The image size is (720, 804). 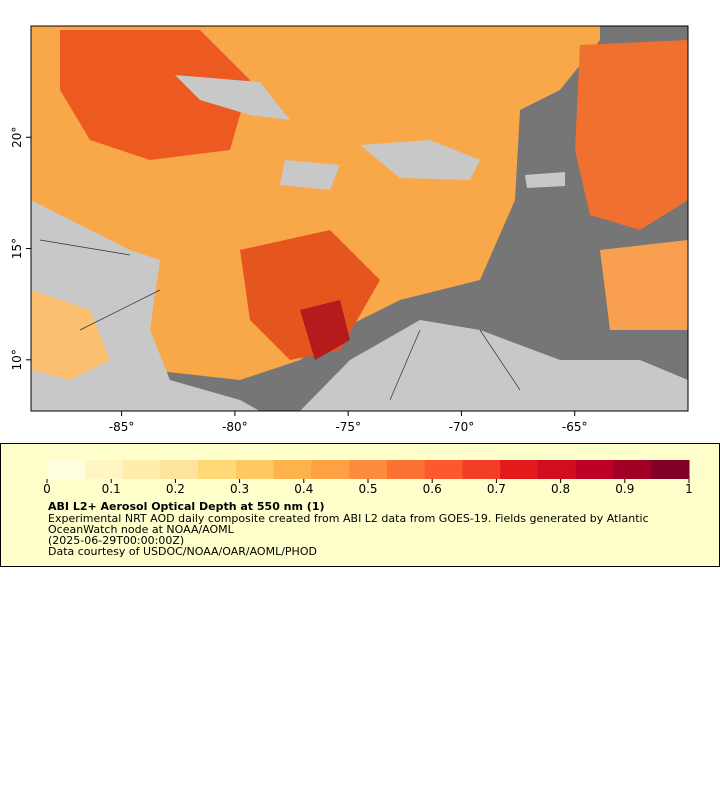 I want to click on colorbar-tick-label: 0, so click(x=47, y=489).